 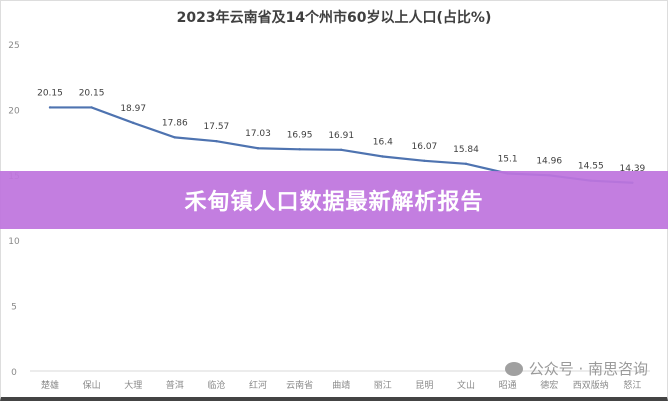 I want to click on x-tick-label: 楚雄, so click(x=50, y=385).